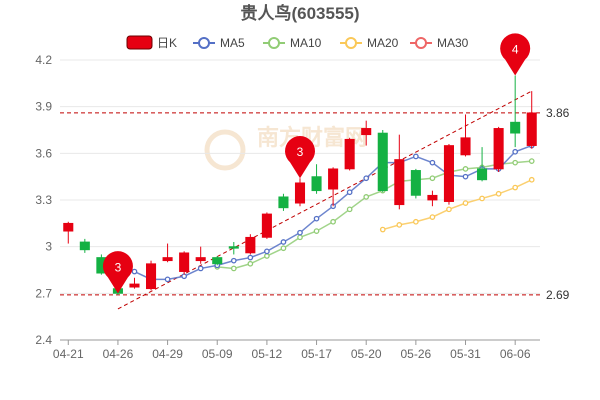 The height and width of the screenshot is (400, 600). What do you see at coordinates (43, 200) in the screenshot?
I see `y-tick-label: 3.3` at bounding box center [43, 200].